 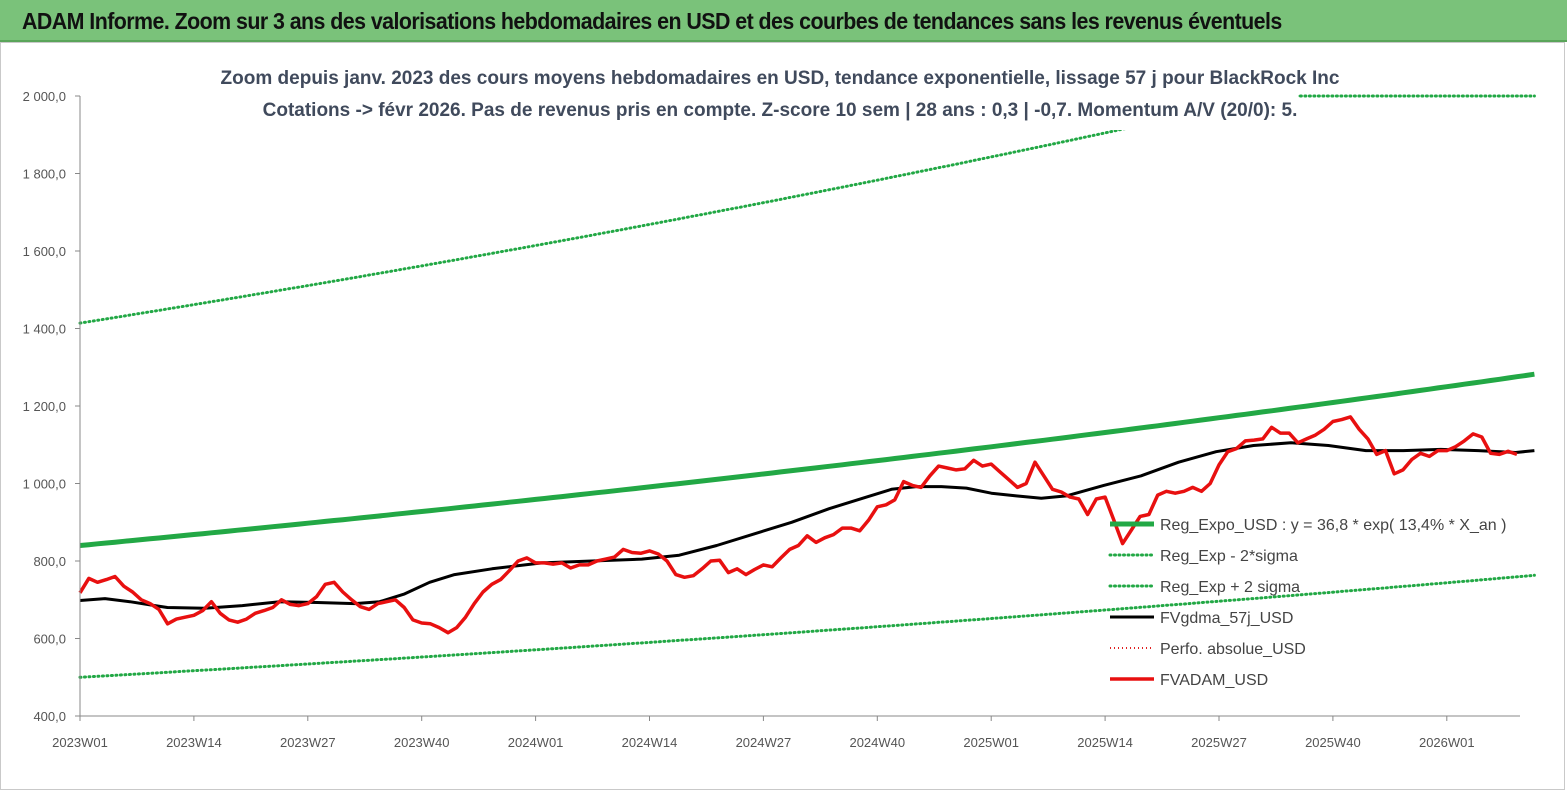 What do you see at coordinates (44, 329) in the screenshot?
I see `y-tick-label: 1 400,0` at bounding box center [44, 329].